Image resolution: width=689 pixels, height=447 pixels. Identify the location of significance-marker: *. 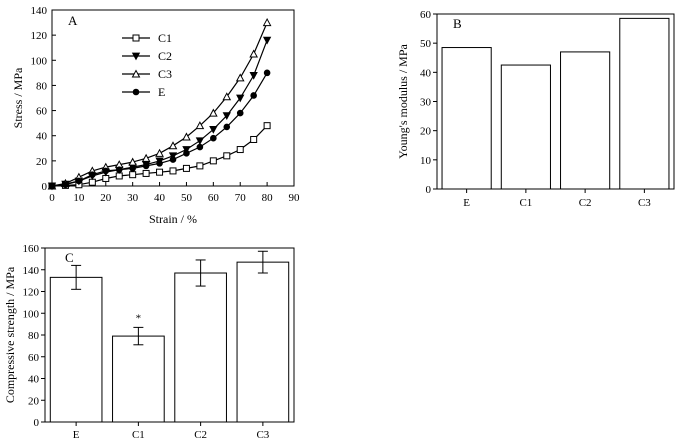
(139, 318).